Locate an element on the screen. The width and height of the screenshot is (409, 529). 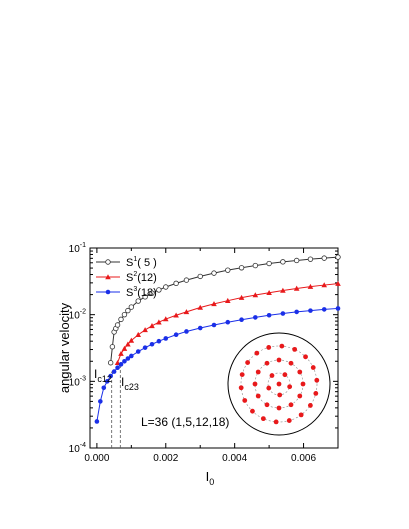
x-axis-label-sub: 0 is located at coordinates (211, 482).